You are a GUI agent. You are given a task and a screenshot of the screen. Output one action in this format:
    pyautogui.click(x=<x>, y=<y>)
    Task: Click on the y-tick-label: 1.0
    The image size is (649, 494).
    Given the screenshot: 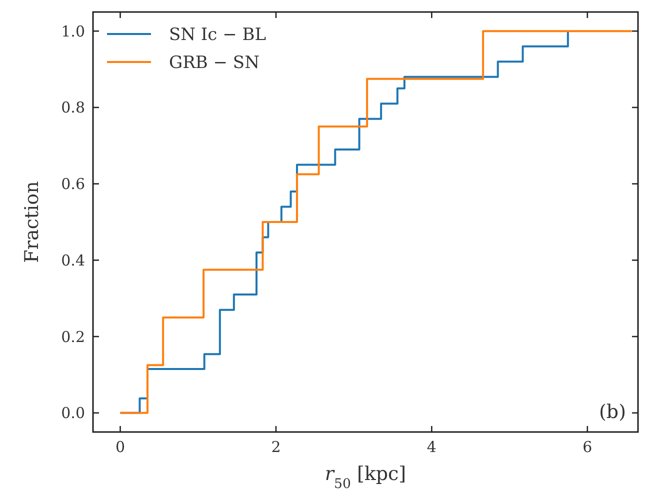 What is the action you would take?
    pyautogui.click(x=73, y=31)
    